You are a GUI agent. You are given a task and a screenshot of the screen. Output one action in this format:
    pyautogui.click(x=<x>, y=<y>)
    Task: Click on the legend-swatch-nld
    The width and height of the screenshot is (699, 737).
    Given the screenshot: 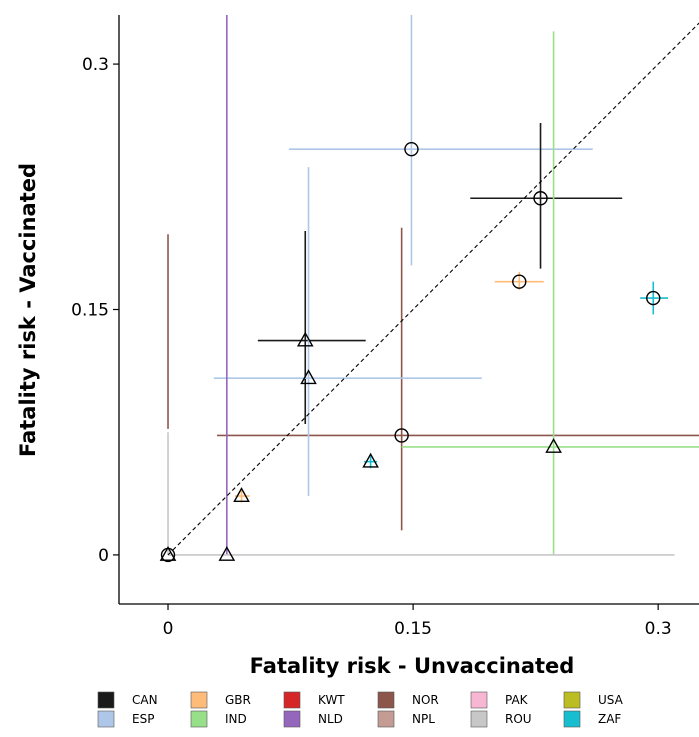 What is the action you would take?
    pyautogui.click(x=292, y=719)
    